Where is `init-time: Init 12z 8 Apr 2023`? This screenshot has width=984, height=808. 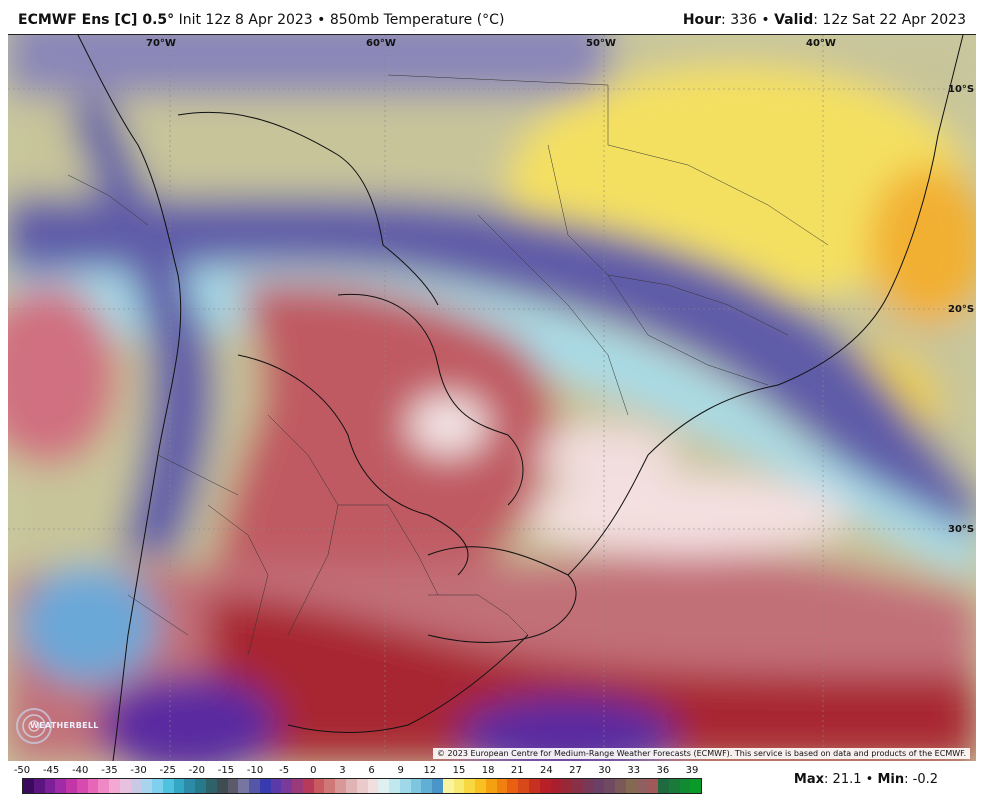
init-time: Init 12z 8 Apr 2023 is located at coordinates (245, 20).